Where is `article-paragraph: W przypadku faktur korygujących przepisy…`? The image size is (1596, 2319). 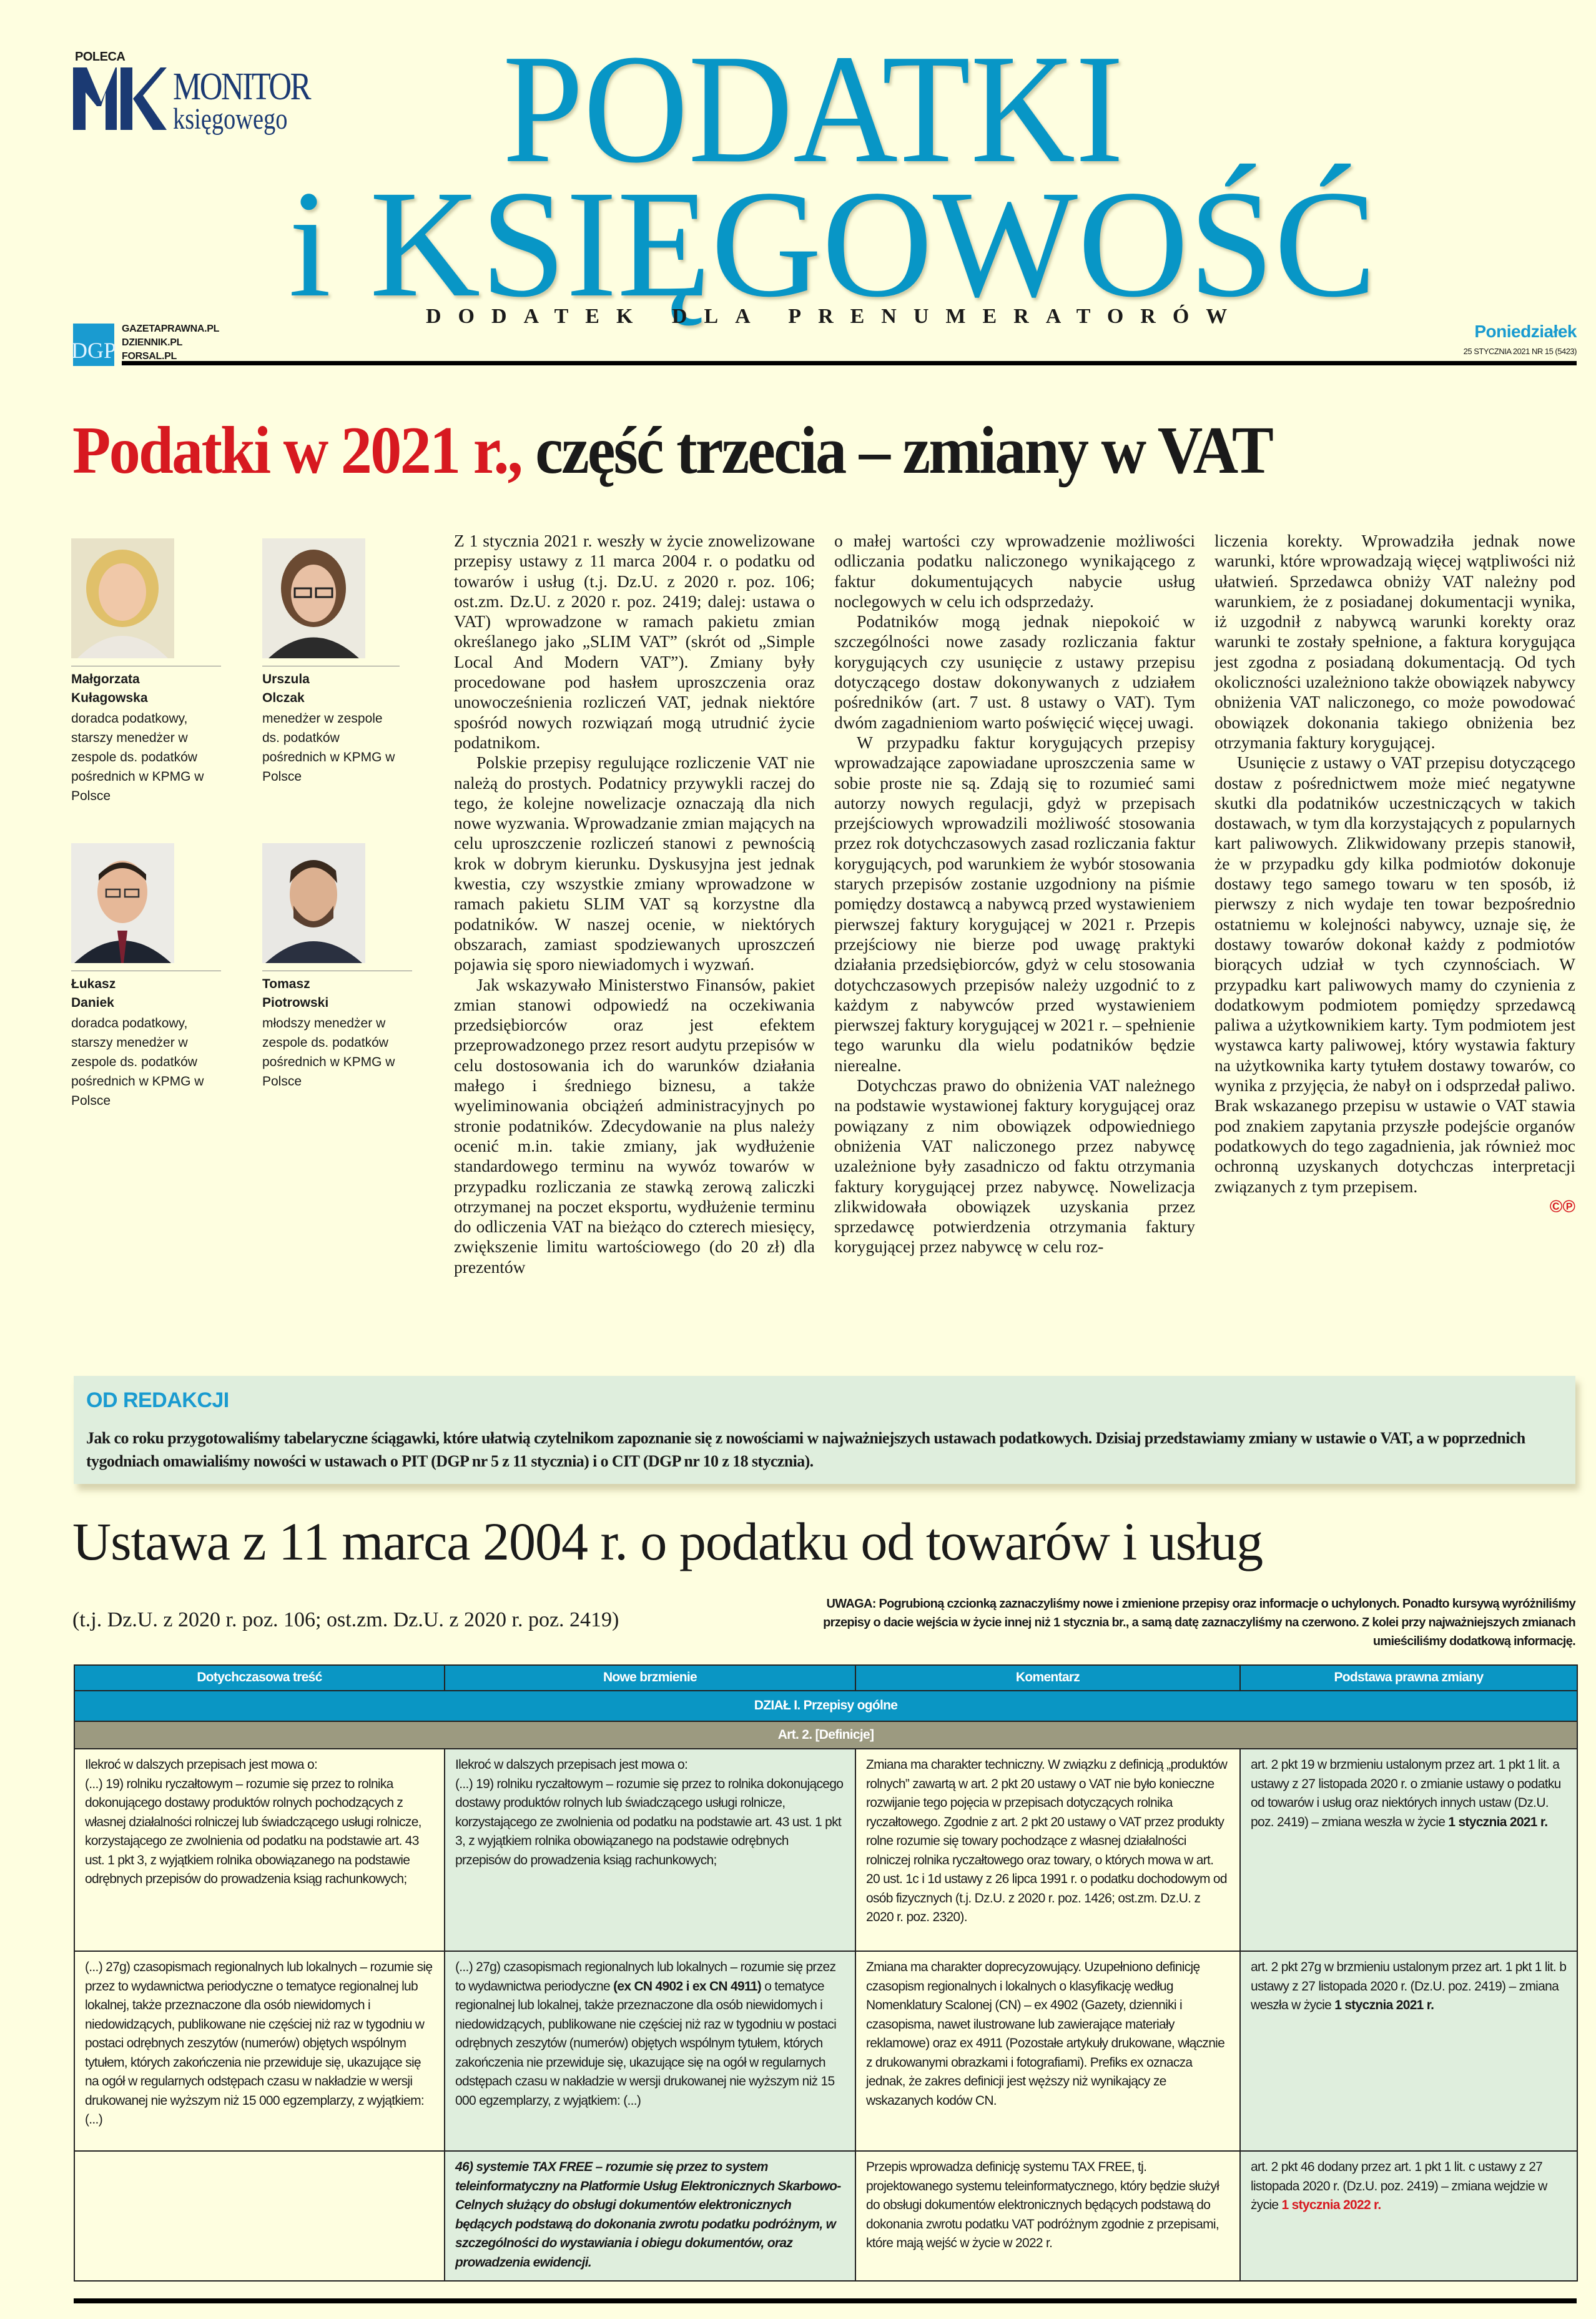
article-paragraph: W przypadku faktur korygujących przepisy… is located at coordinates (1014, 903).